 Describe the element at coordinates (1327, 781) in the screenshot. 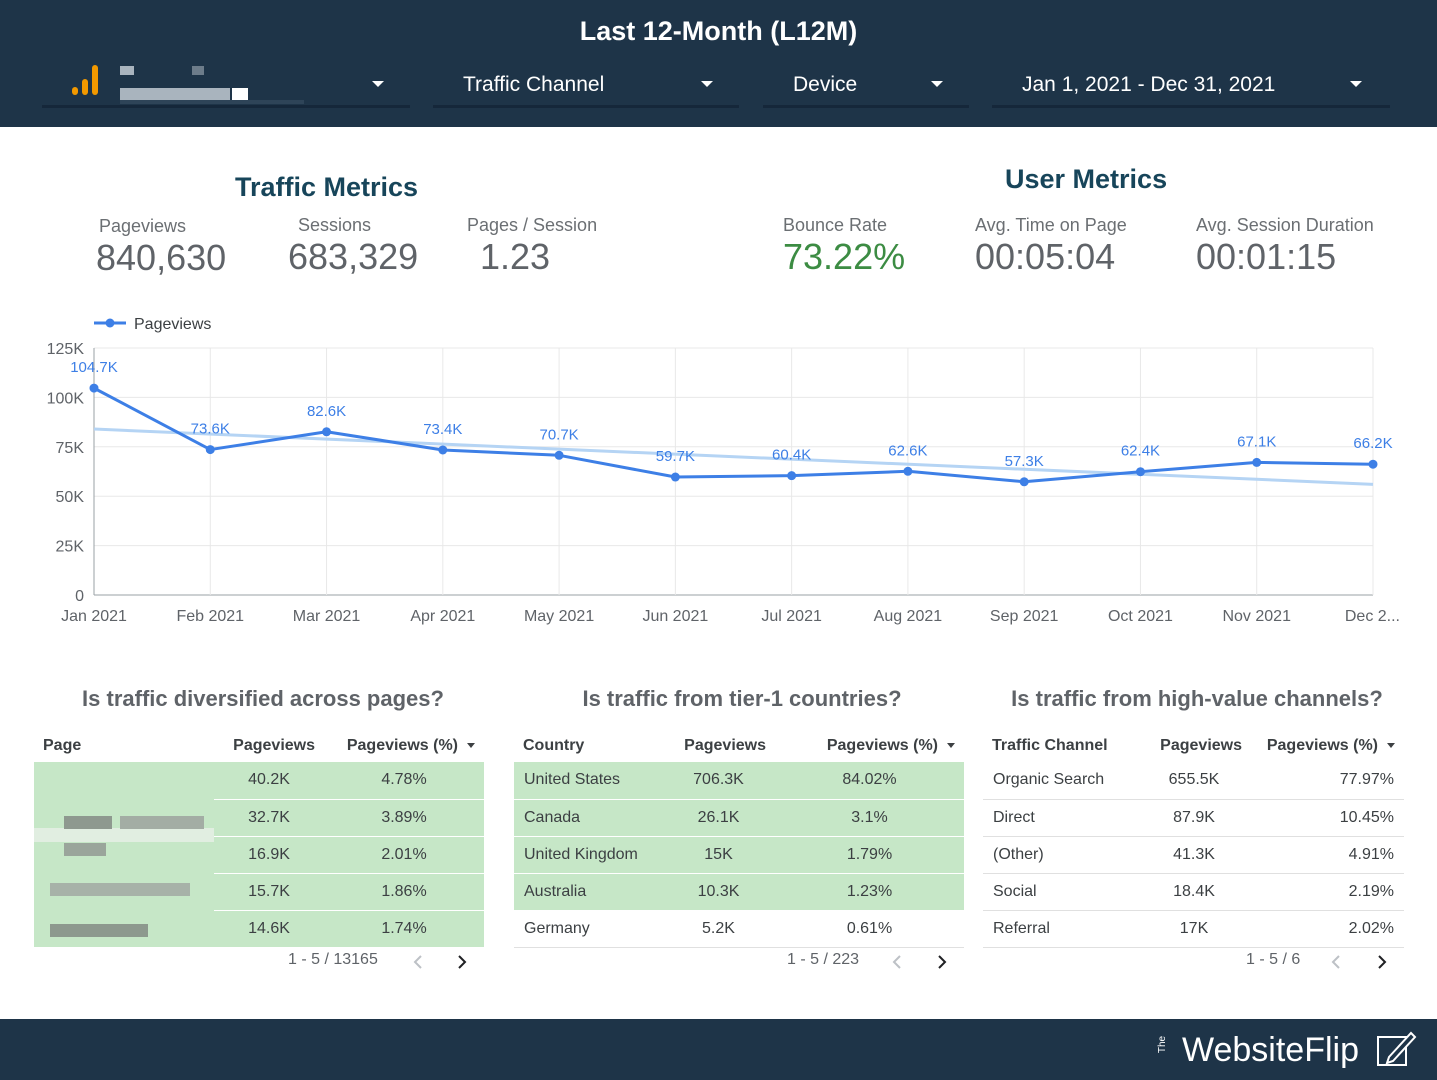

I see `pct-cell: 77.97%` at that location.